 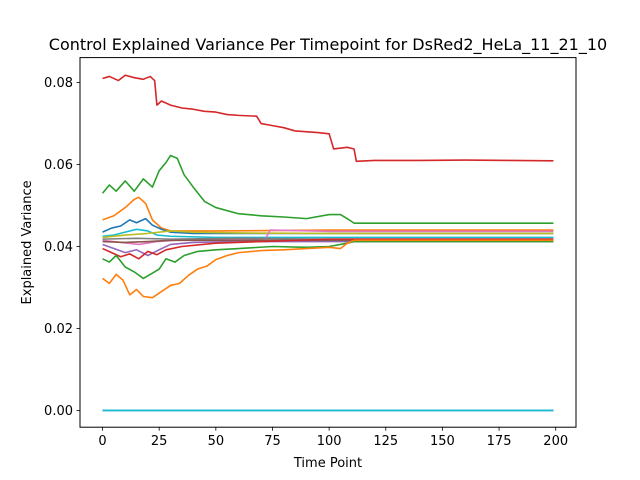 What do you see at coordinates (499, 441) in the screenshot?
I see `x-tick-label: 175` at bounding box center [499, 441].